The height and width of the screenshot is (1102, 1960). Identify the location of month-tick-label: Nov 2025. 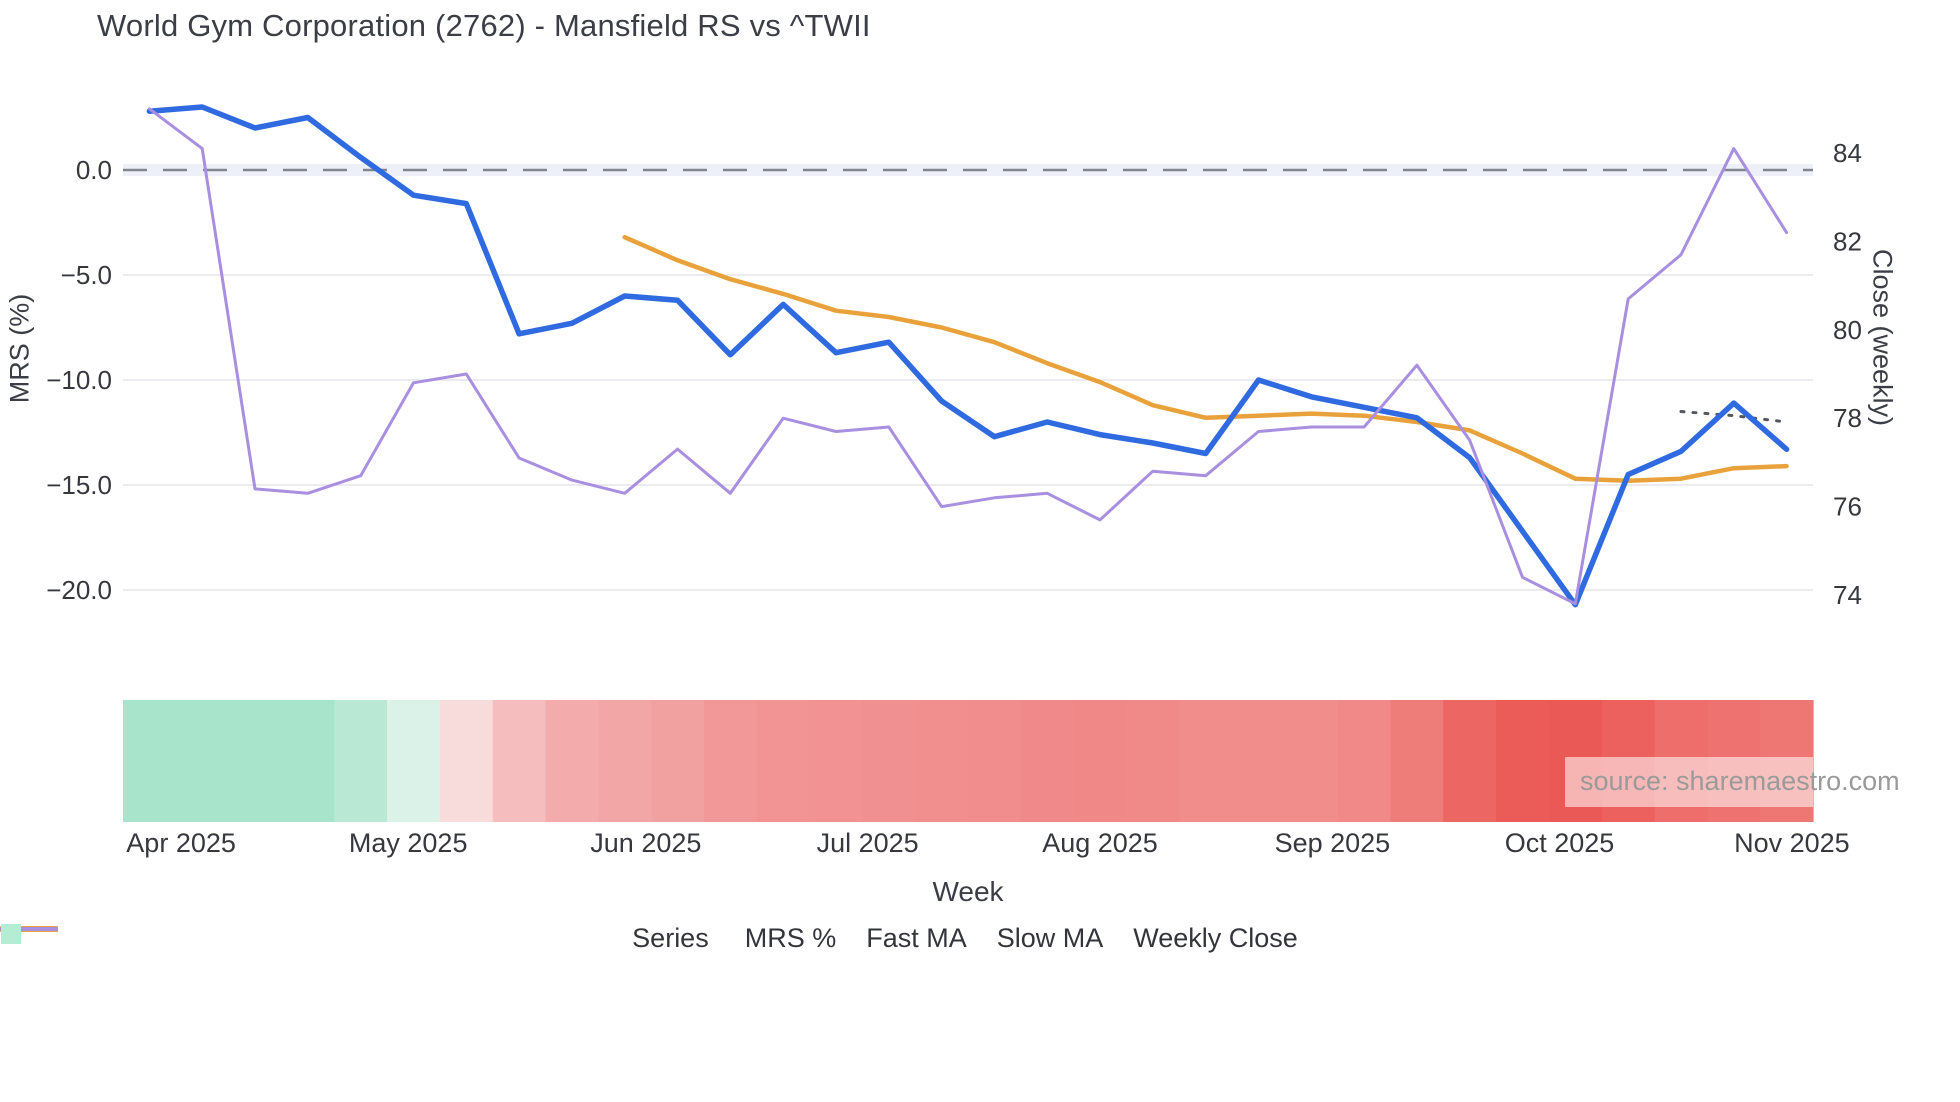
(1792, 843).